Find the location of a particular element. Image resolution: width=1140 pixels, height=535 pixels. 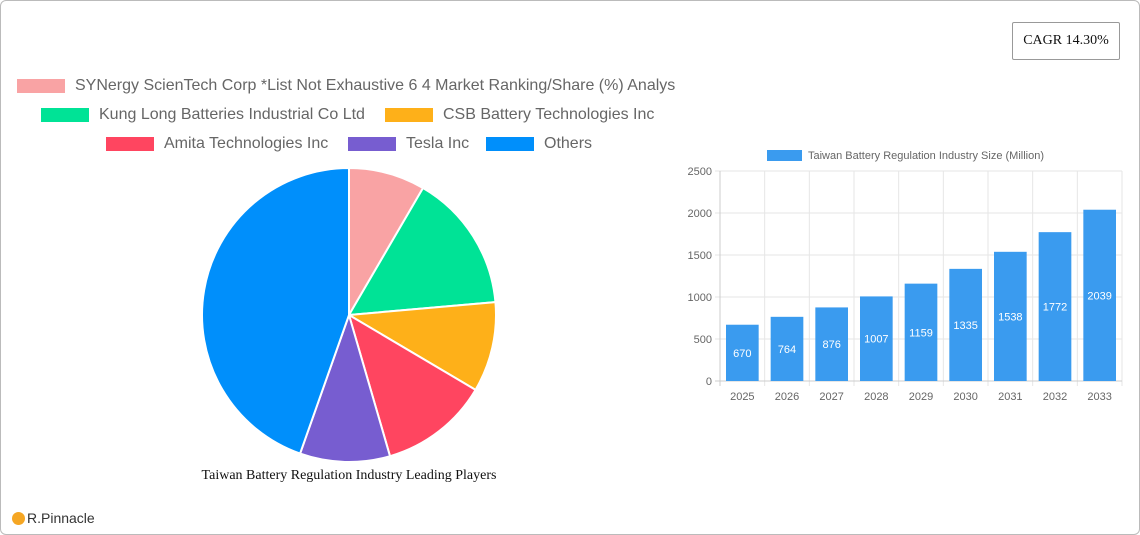

legend-item-1: Kung Long Batteries Industrial Co Ltd is located at coordinates (203, 115).